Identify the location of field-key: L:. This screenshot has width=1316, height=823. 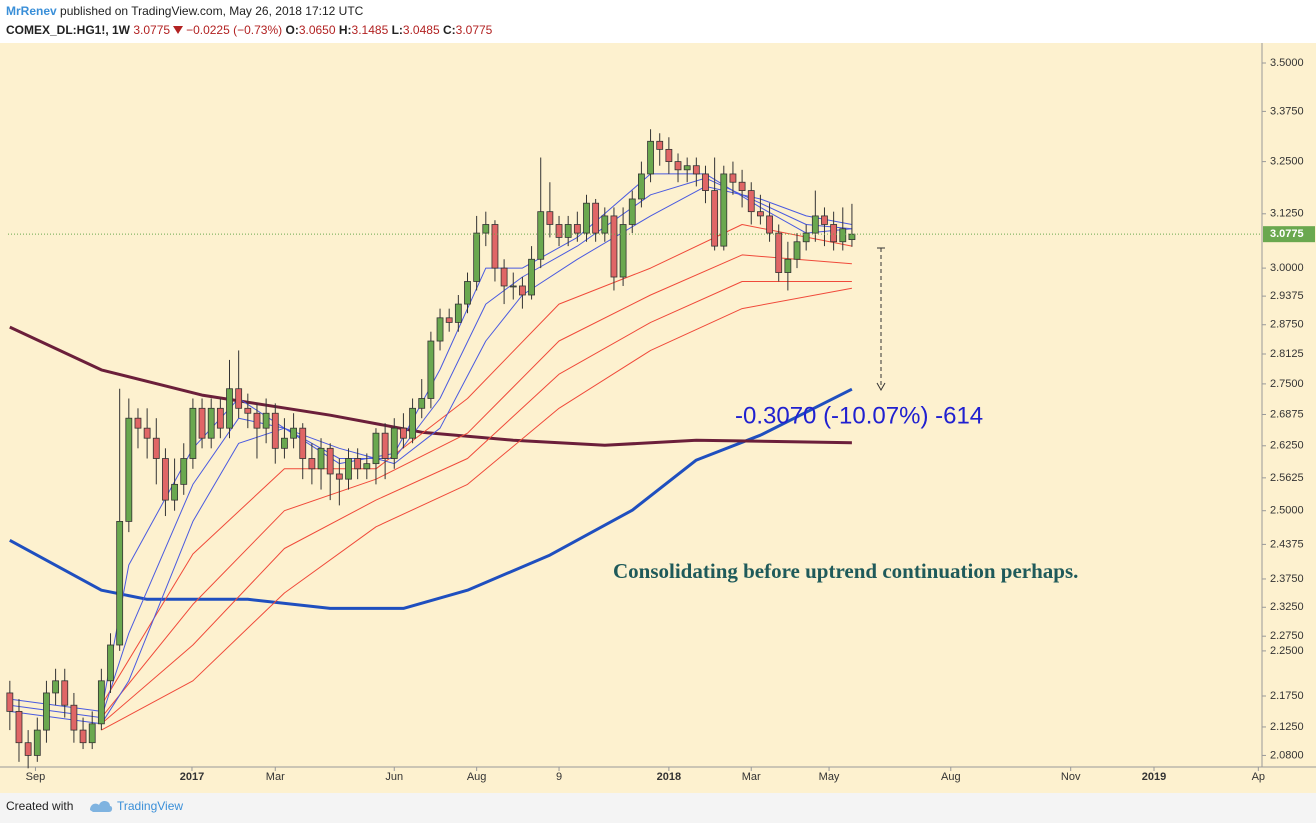
(397, 30).